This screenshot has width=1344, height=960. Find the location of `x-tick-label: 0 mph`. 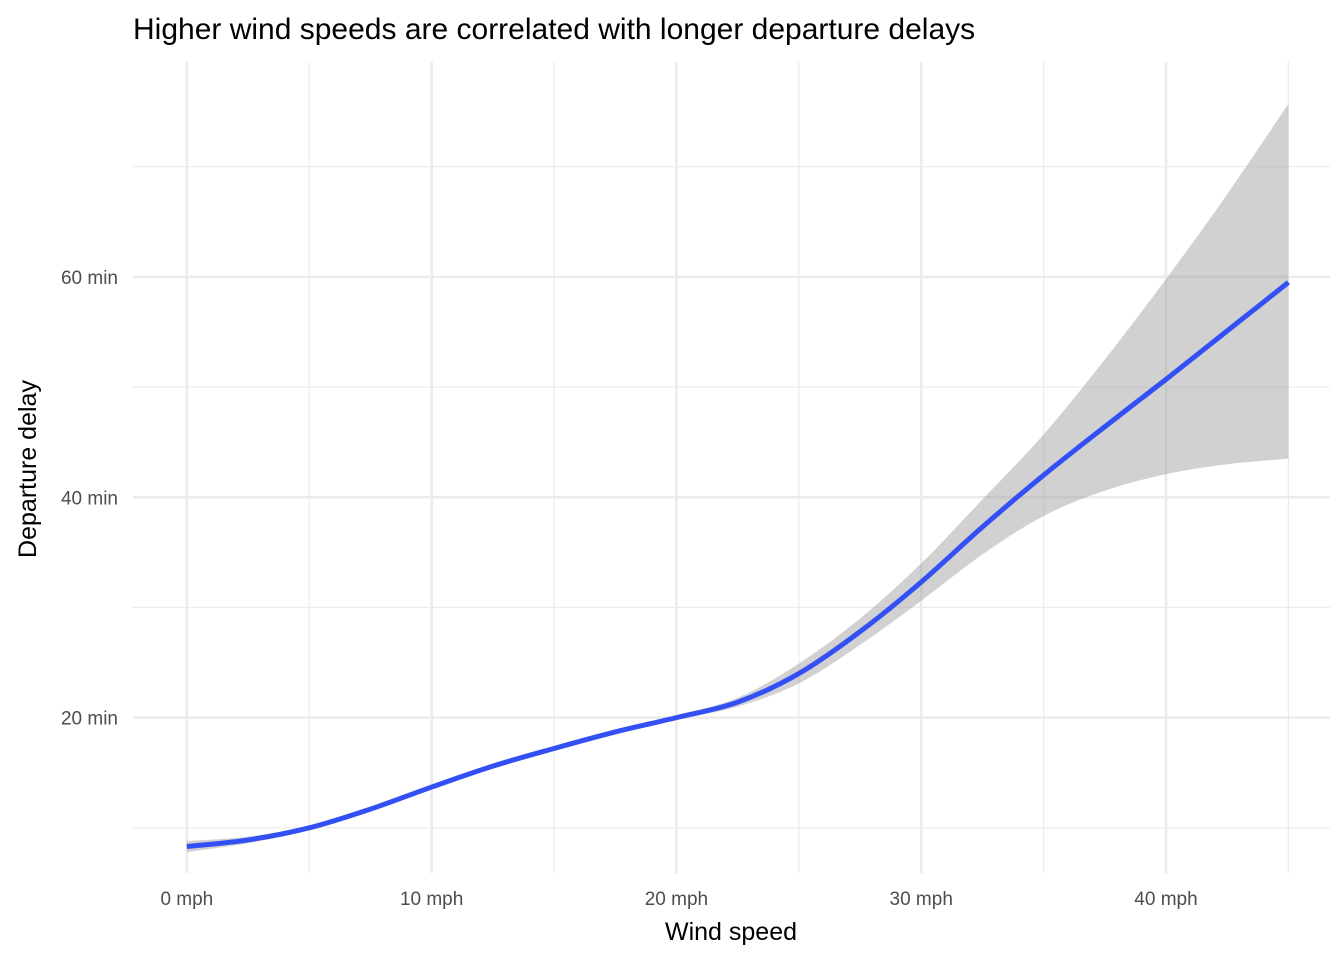

x-tick-label: 0 mph is located at coordinates (186, 899).